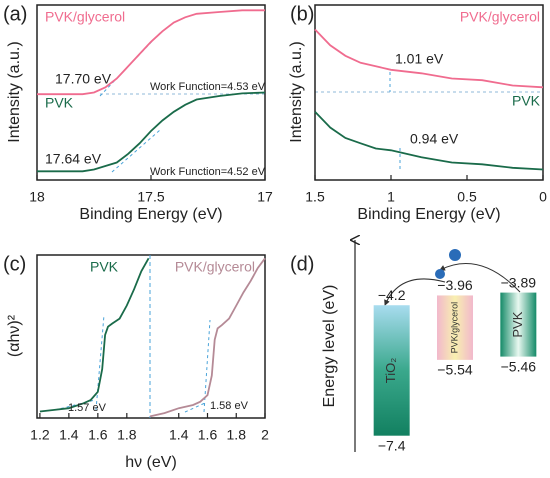  Describe the element at coordinates (302, 14) in the screenshot. I see `panel-label: (b)` at that location.